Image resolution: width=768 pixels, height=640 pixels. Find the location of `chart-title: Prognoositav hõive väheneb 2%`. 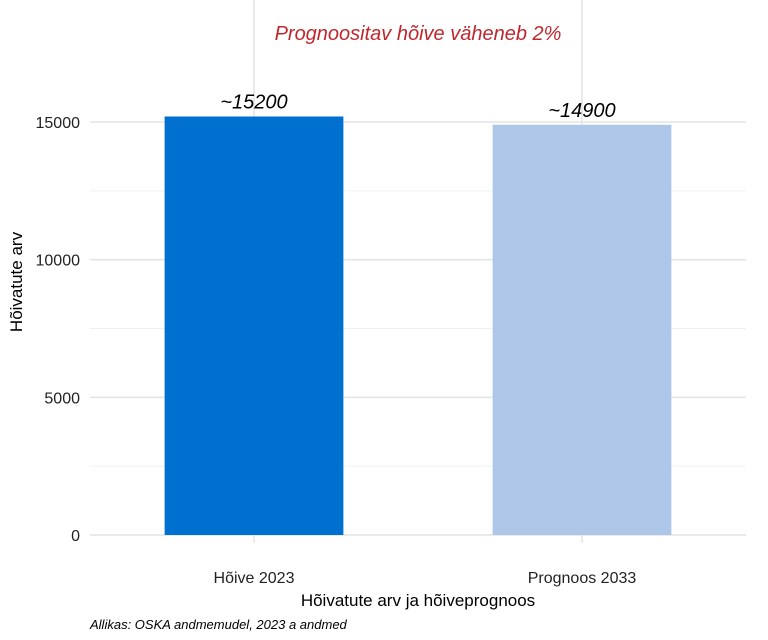

chart-title: Prognoositav hõive väheneb 2% is located at coordinates (418, 34).